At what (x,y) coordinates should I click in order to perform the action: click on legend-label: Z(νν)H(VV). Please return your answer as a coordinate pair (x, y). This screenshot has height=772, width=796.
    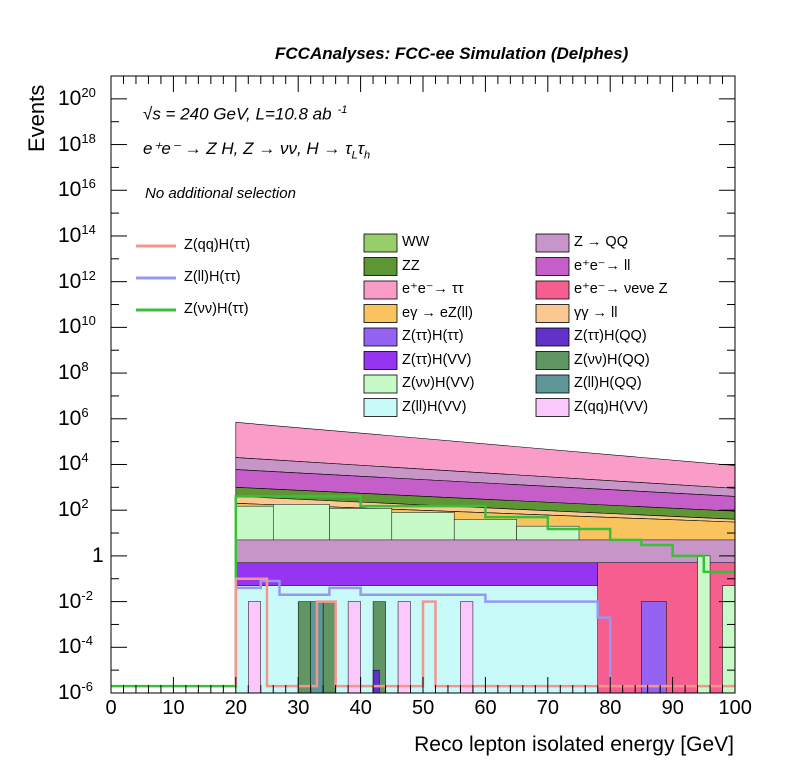
    Looking at the image, I should click on (438, 383).